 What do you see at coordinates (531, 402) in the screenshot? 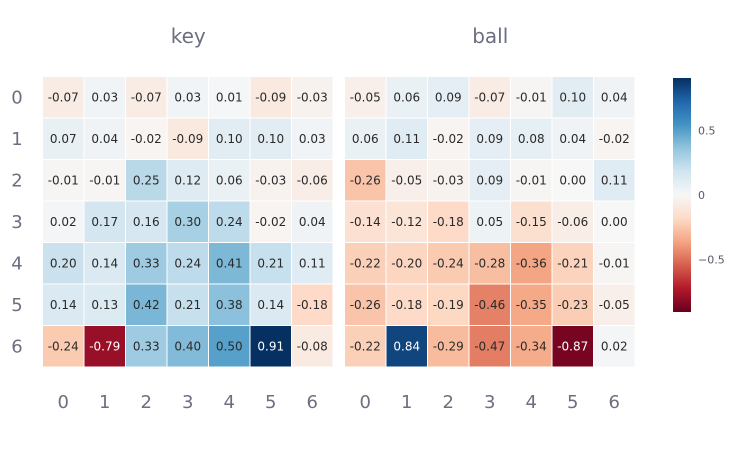
I see `x-tick-label: 4` at bounding box center [531, 402].